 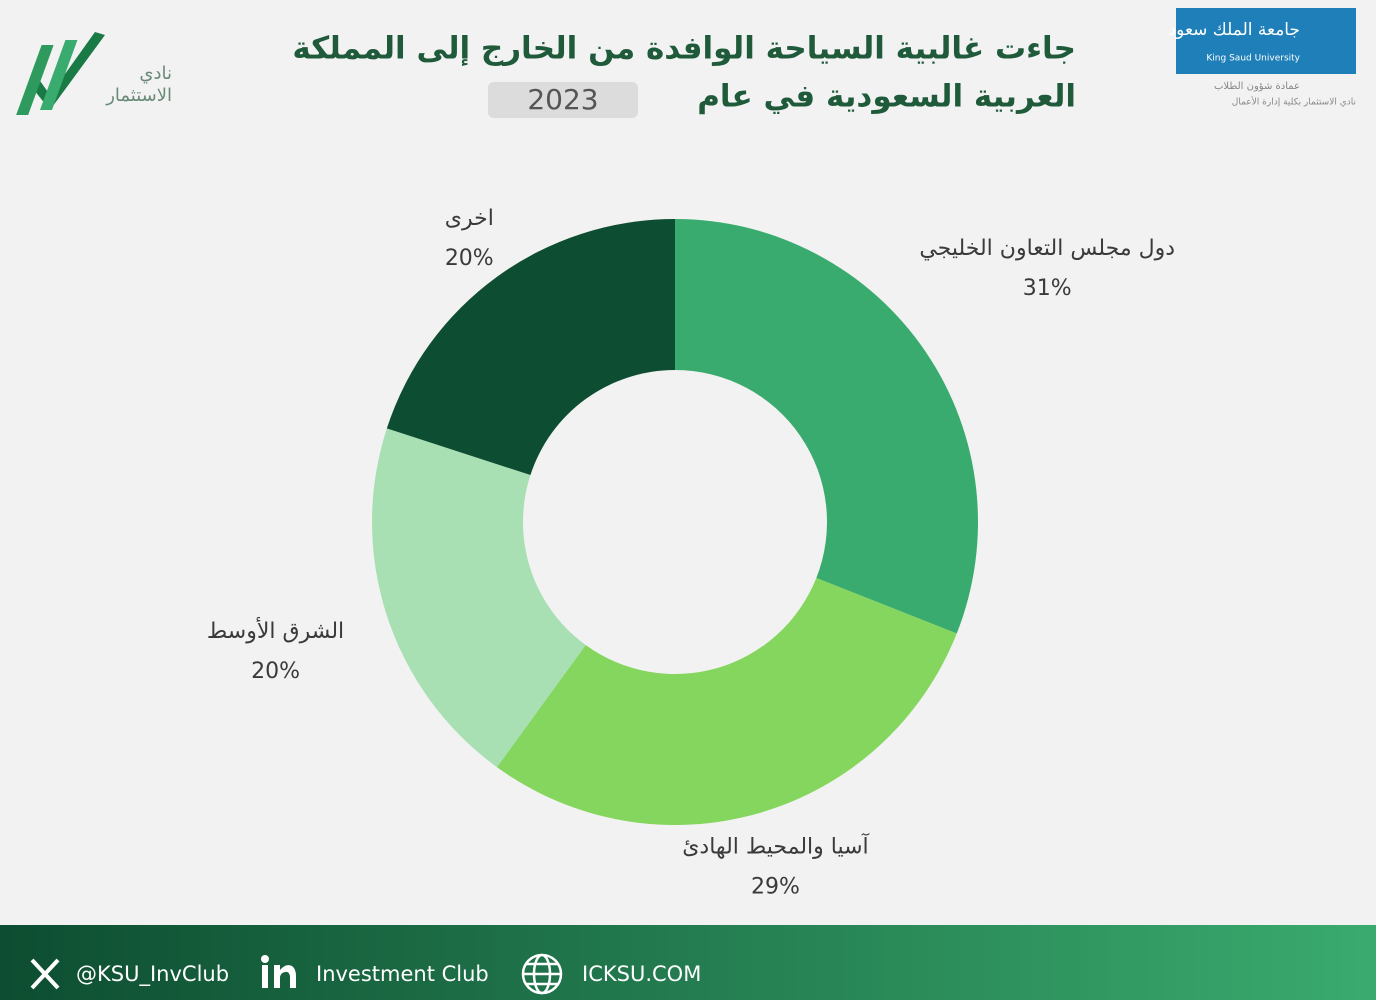 I want to click on club-note: نادي الاستثمار بكلية إدارة الأعمال, so click(x=1294, y=102).